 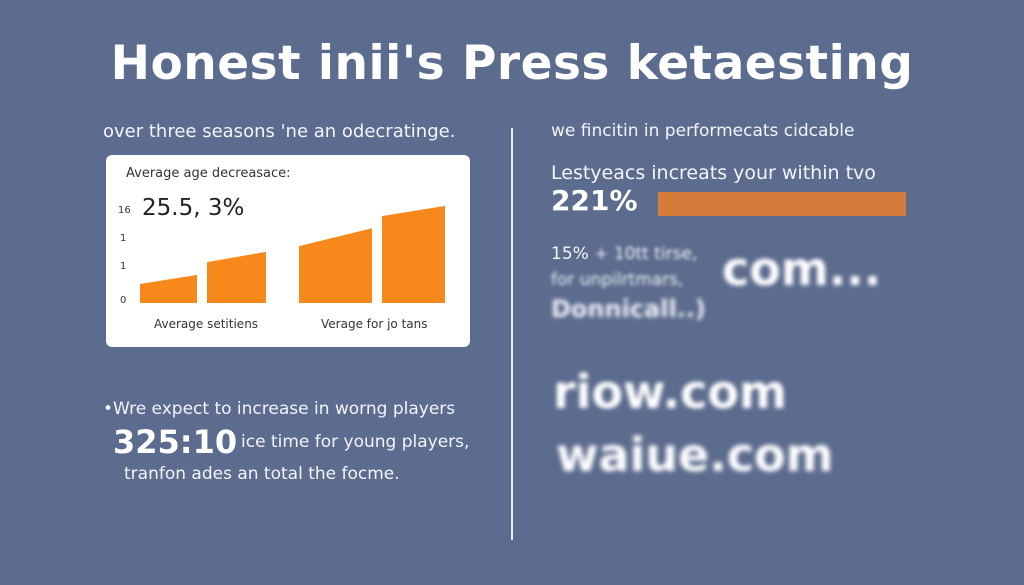 What do you see at coordinates (193, 208) in the screenshot?
I see `chart-big-value: 25.5, 3%` at bounding box center [193, 208].